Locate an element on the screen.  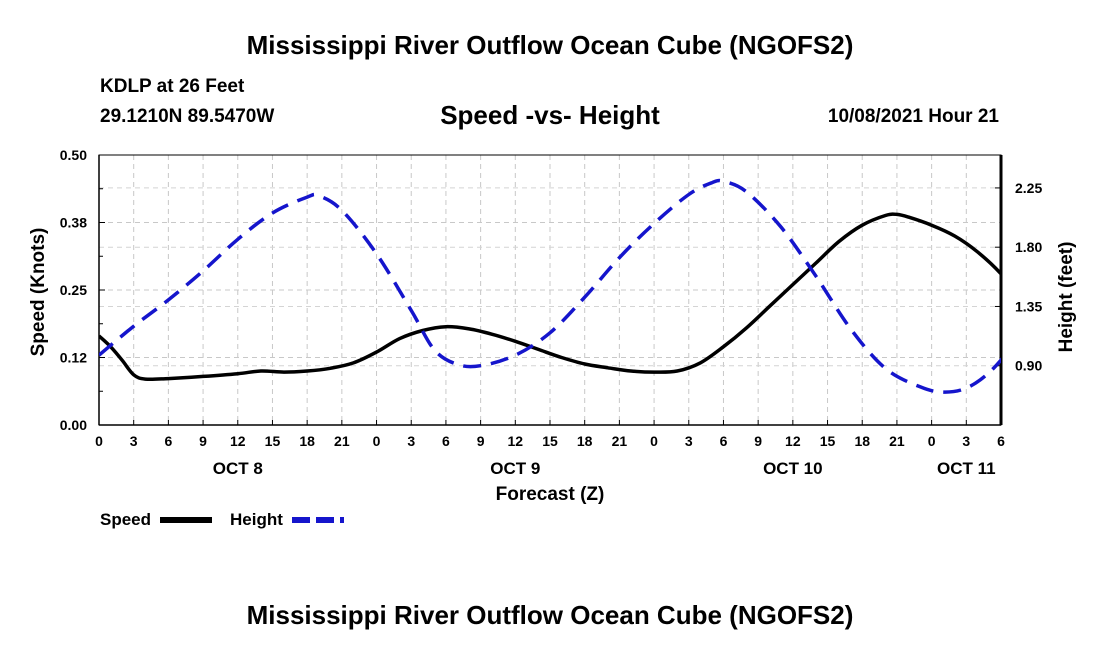
x-date-label: OCT 8 is located at coordinates (238, 468).